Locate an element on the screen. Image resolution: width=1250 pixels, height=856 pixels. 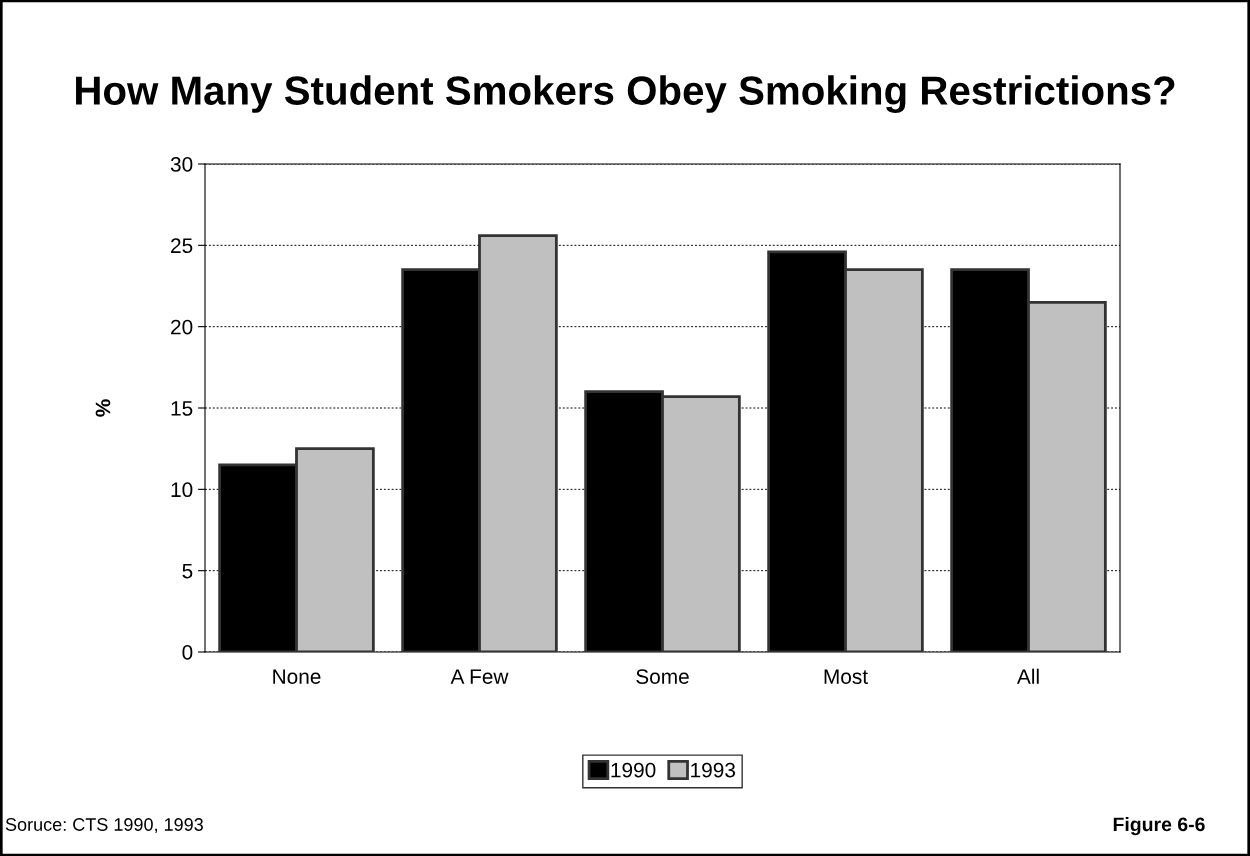
x-tick-label: None is located at coordinates (297, 676).